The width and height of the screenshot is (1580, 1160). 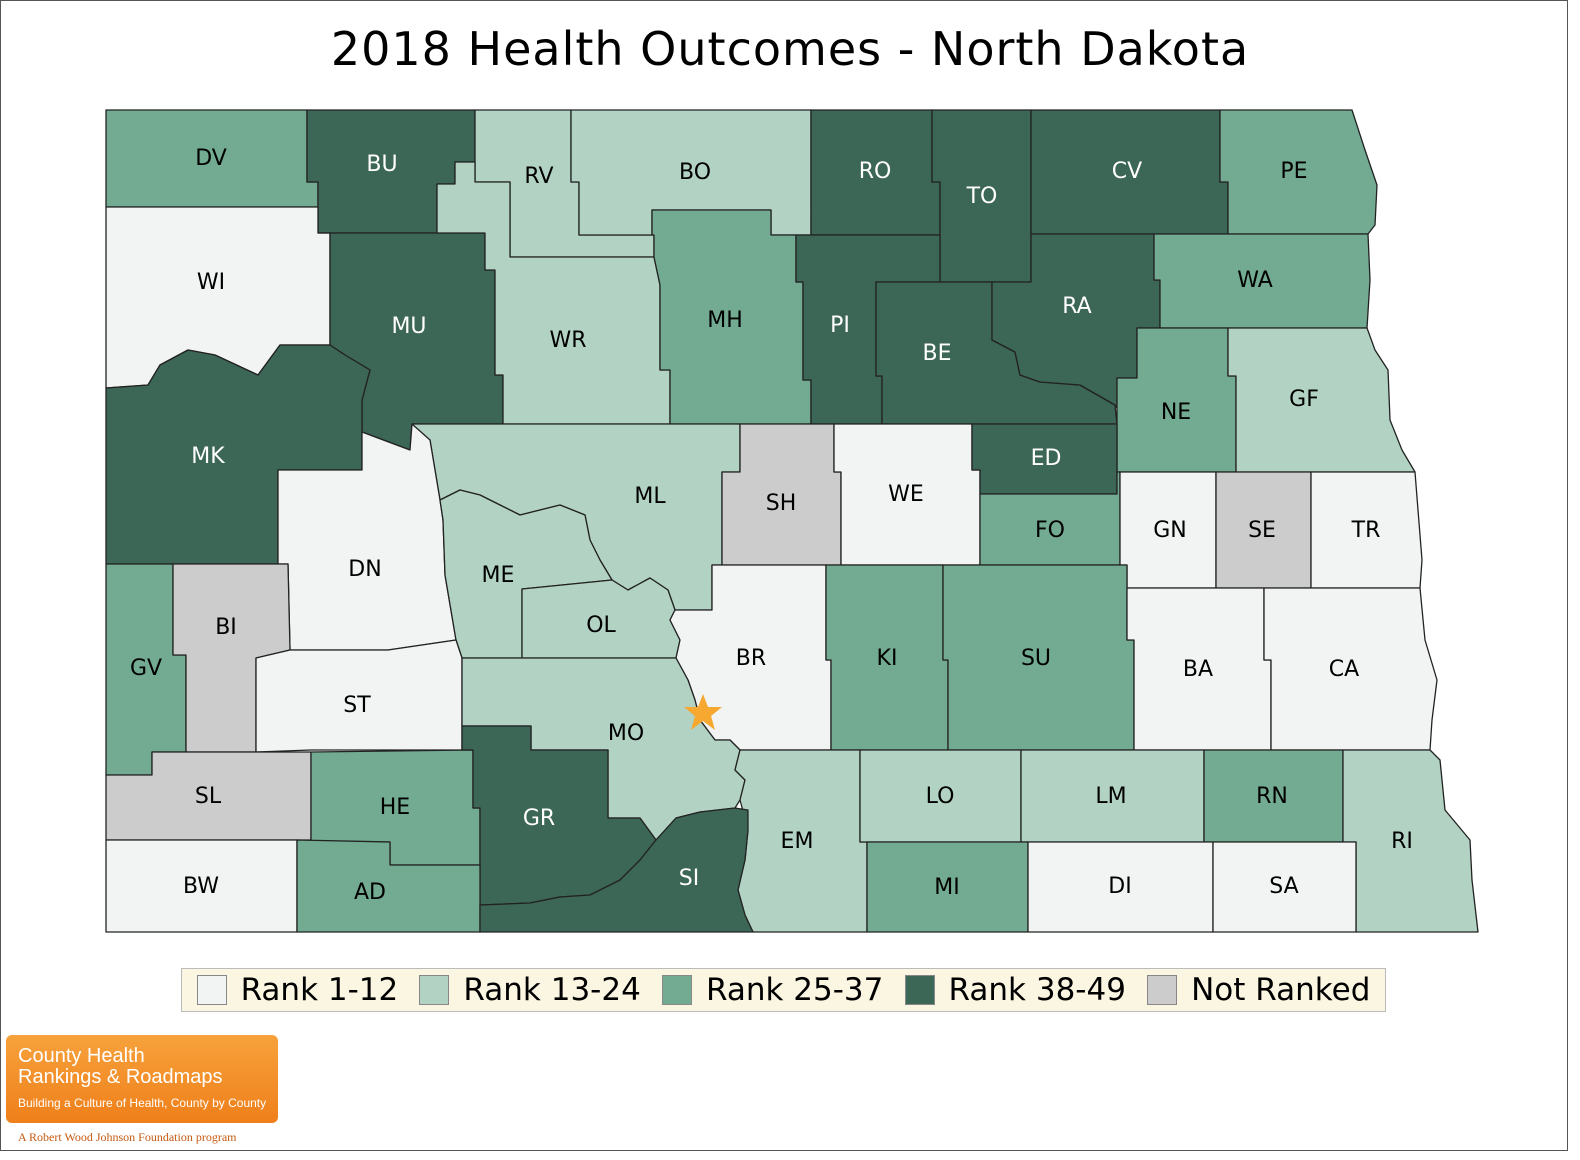 What do you see at coordinates (208, 796) in the screenshot?
I see `county-label-sl: SL` at bounding box center [208, 796].